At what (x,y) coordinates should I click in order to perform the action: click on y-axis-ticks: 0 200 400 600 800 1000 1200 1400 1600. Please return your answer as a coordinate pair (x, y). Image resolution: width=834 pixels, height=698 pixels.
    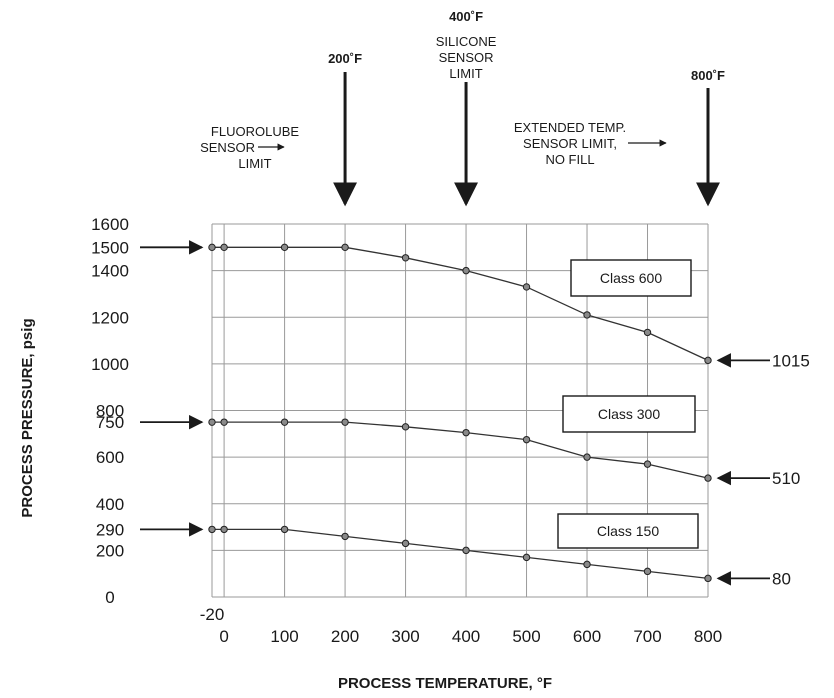
    Looking at the image, I should click on (110, 411).